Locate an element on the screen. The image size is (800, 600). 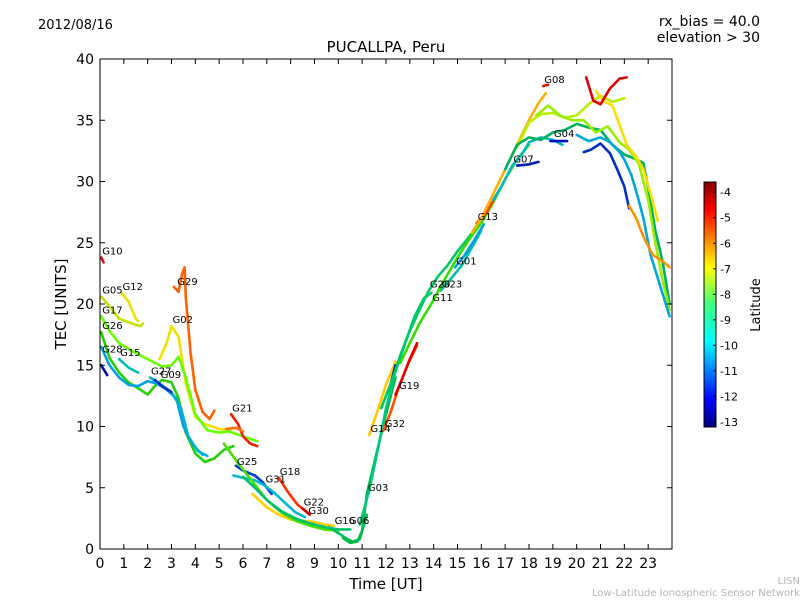
y-tick-label: 30 is located at coordinates (85, 183).